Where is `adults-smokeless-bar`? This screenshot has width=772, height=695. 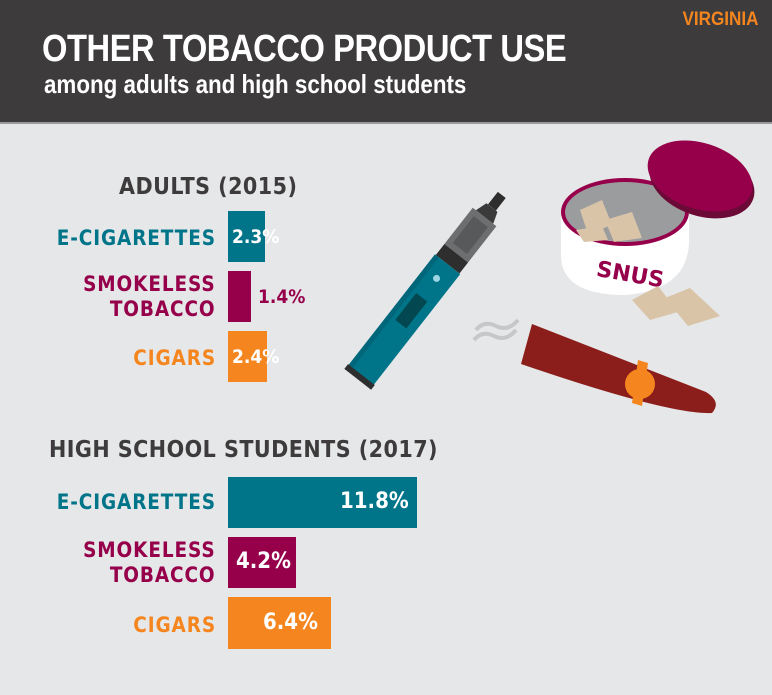
adults-smokeless-bar is located at coordinates (239, 296).